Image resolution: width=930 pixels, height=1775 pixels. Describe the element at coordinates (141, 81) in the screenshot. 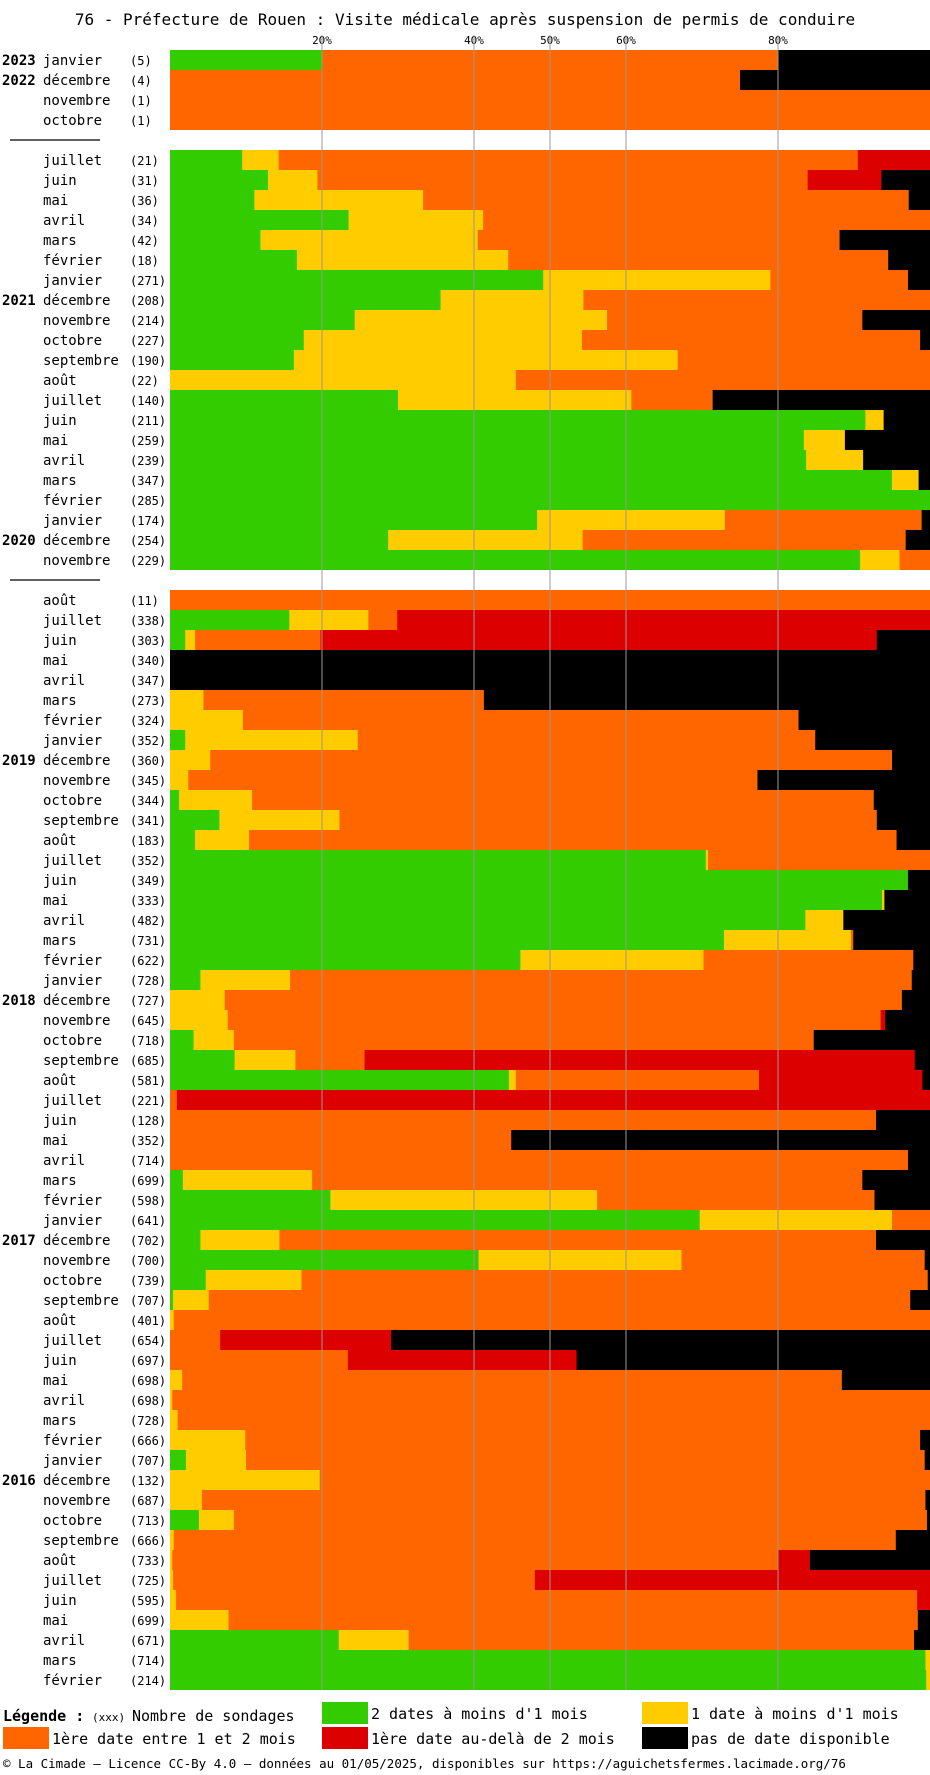

I see `count-label: (4)` at that location.